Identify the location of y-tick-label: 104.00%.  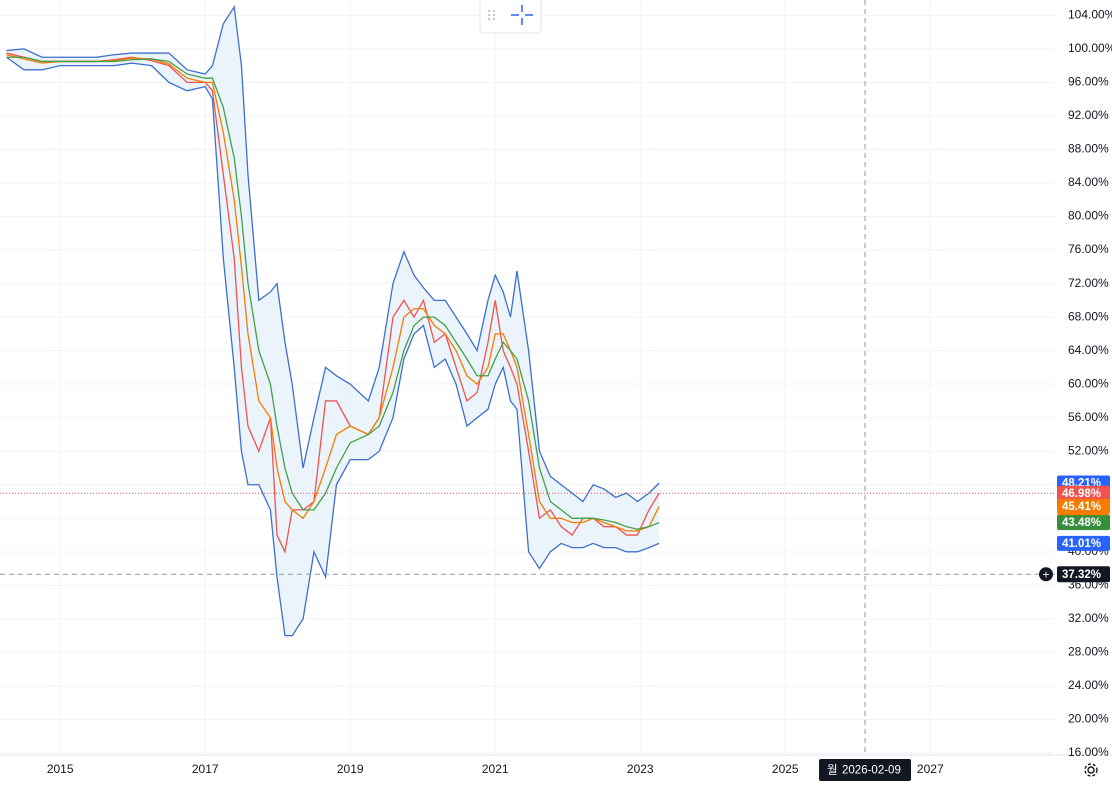
(1090, 15).